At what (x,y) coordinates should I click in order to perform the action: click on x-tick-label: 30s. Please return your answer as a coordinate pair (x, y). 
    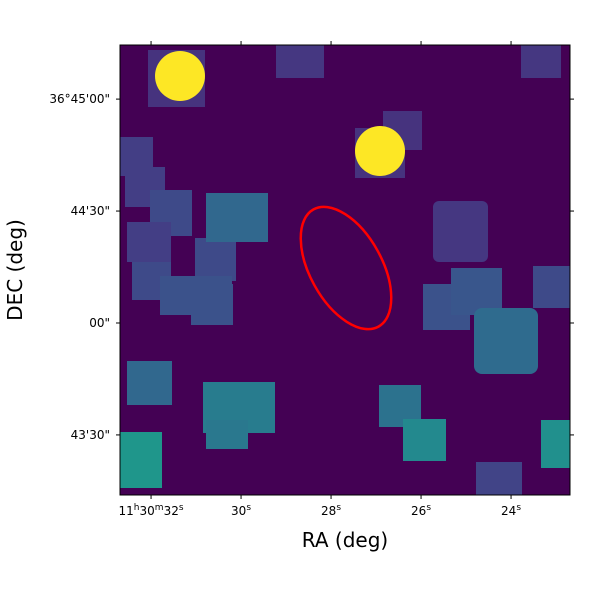
    Looking at the image, I should click on (241, 510).